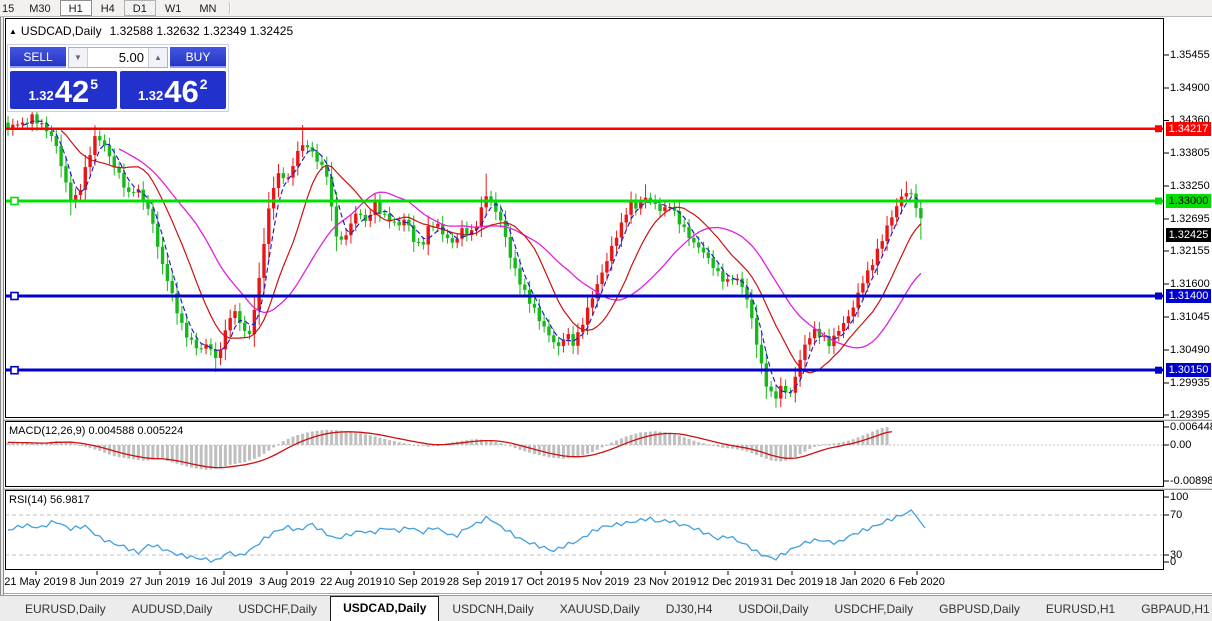 The image size is (1212, 621). I want to click on timeframe-button-m30: M30, so click(40, 8).